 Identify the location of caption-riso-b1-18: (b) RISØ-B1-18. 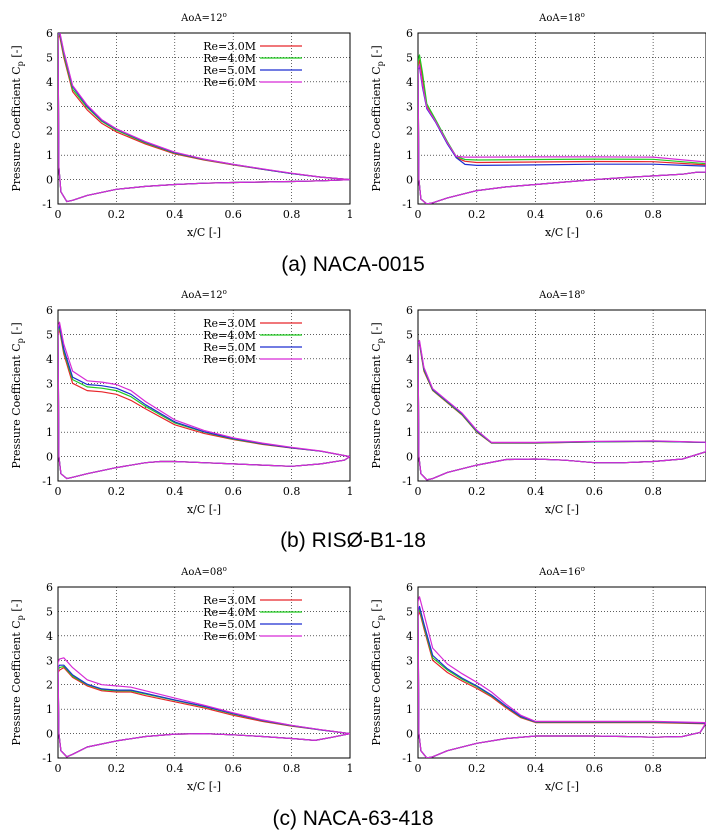
(353, 540).